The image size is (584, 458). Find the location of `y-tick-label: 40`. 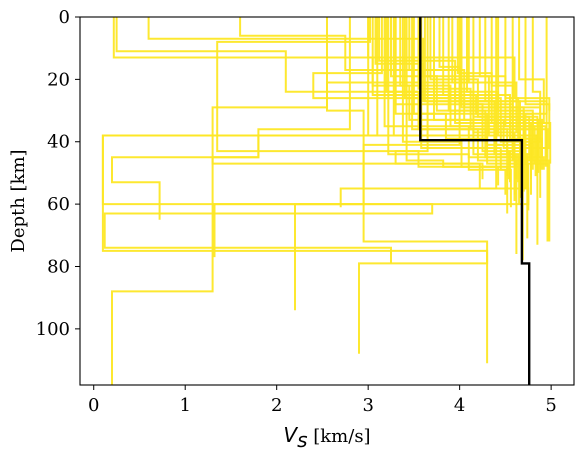

y-tick-label: 40 is located at coordinates (58, 142).